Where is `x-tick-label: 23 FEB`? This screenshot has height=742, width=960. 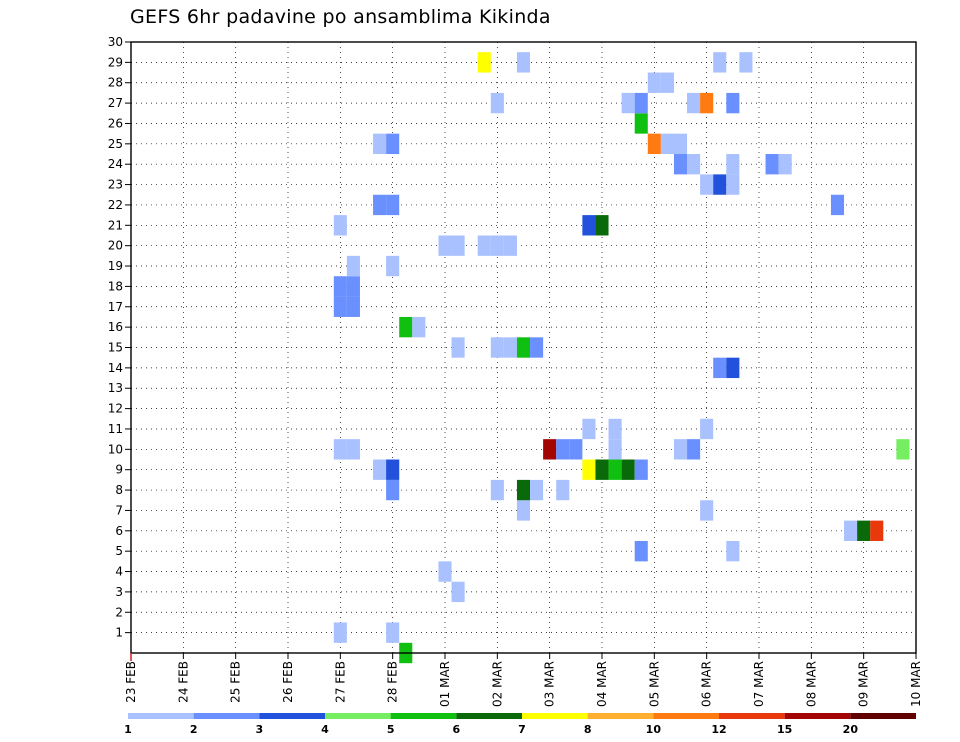 x-tick-label: 23 FEB is located at coordinates (131, 682).